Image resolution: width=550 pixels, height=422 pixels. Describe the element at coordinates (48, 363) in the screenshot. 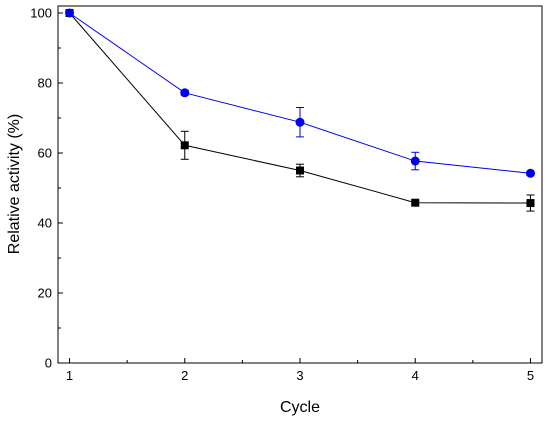

I see `y-tick-label: 0` at that location.